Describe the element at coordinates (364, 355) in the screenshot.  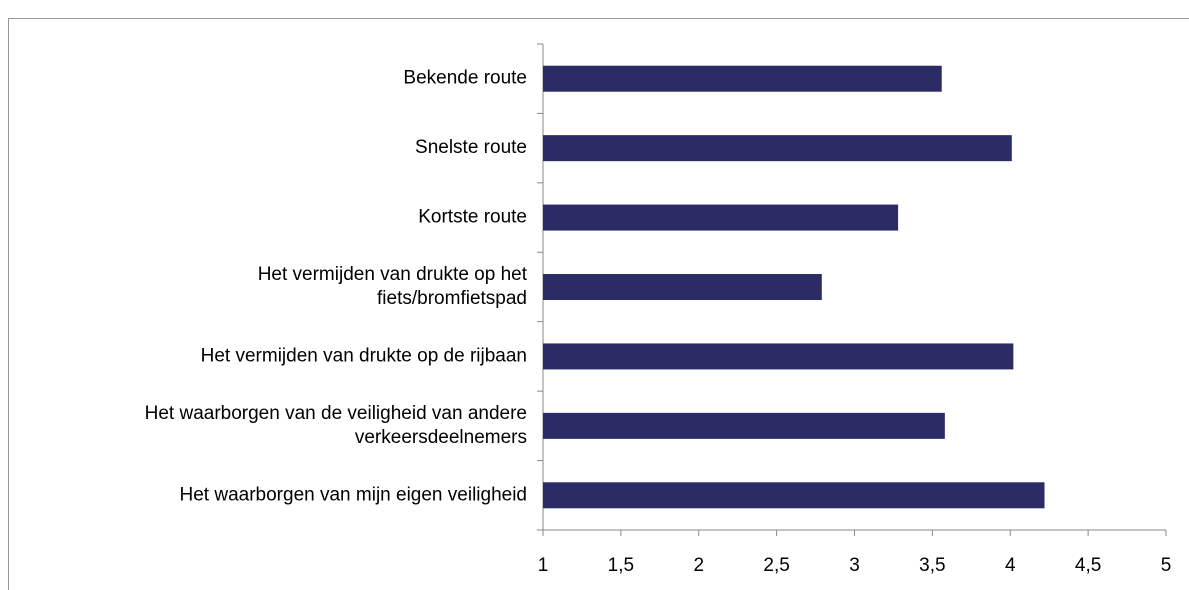
I see `y-tick-label: Het vermijden van drukte op de rijbaan` at that location.